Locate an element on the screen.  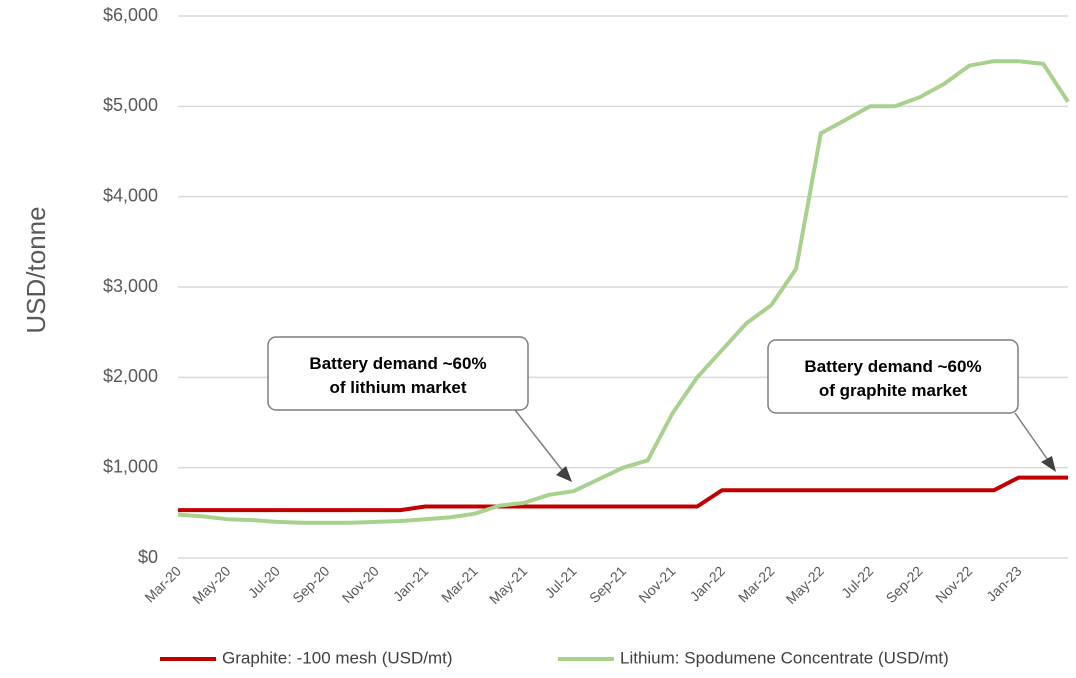
legend-label: Lithium: Spodumene Concentrate (USD/mt) is located at coordinates (784, 657).